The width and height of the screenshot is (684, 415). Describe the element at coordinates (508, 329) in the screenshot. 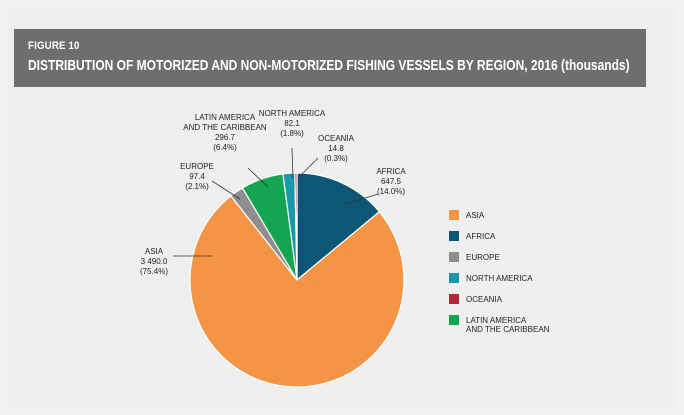

I see `legend-label-latin-america-and-the-caribbean: AND THE CARIBBEAN` at that location.